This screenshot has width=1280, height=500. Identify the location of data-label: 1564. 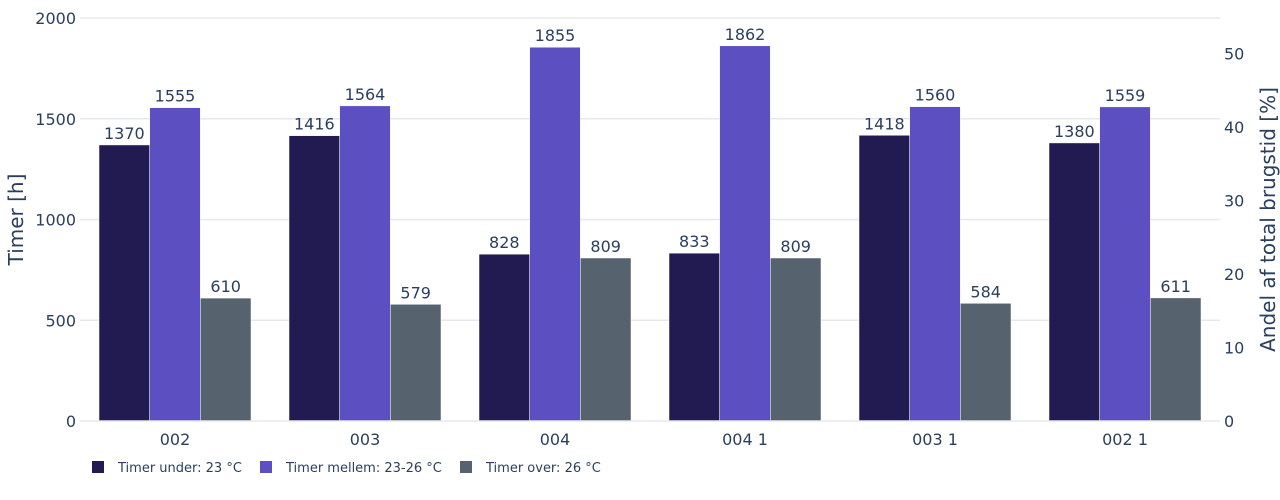
(365, 94).